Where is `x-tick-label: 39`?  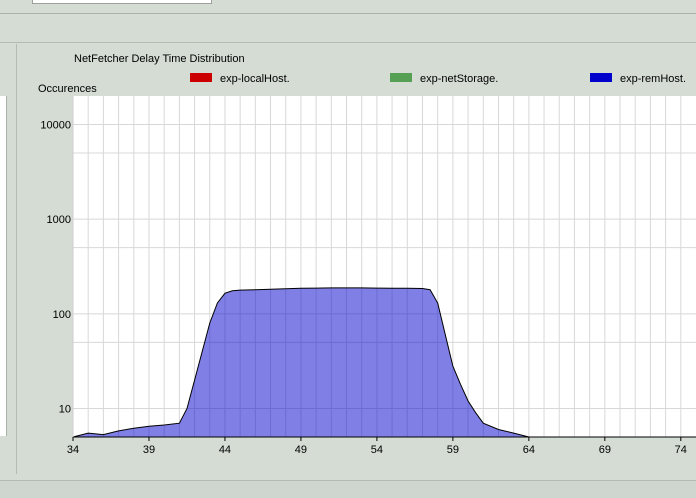 x-tick-label: 39 is located at coordinates (149, 450).